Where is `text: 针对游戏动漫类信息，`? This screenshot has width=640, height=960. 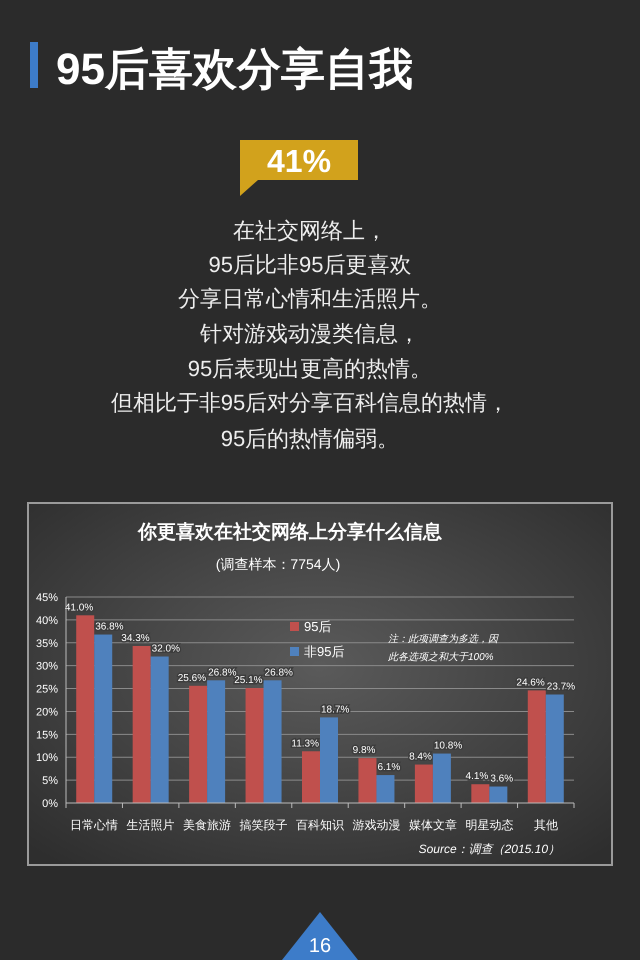 text: 针对游戏动漫类信息， is located at coordinates (309, 333).